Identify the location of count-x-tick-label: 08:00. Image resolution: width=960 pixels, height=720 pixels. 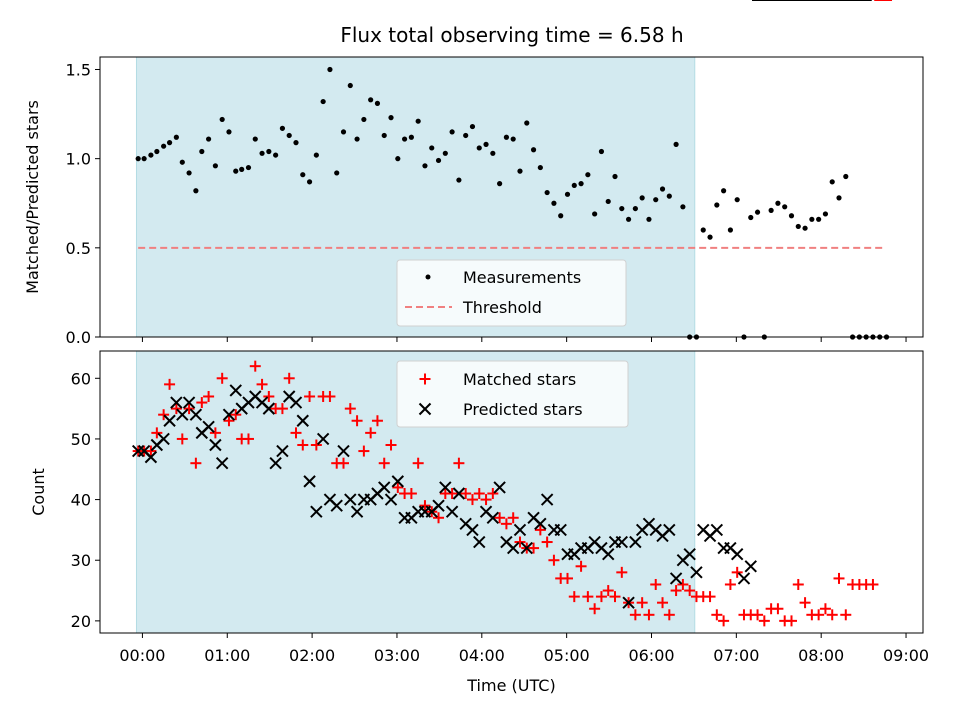
(821, 655).